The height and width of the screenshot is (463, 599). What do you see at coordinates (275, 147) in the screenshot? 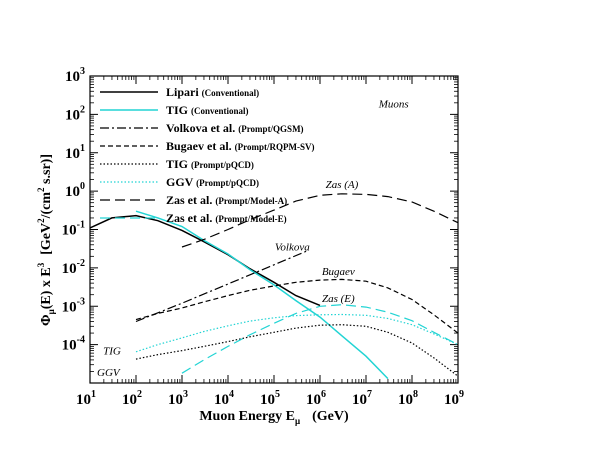
I see `legend-series-tag: (Prompt/RQPM-SV)` at bounding box center [275, 147].